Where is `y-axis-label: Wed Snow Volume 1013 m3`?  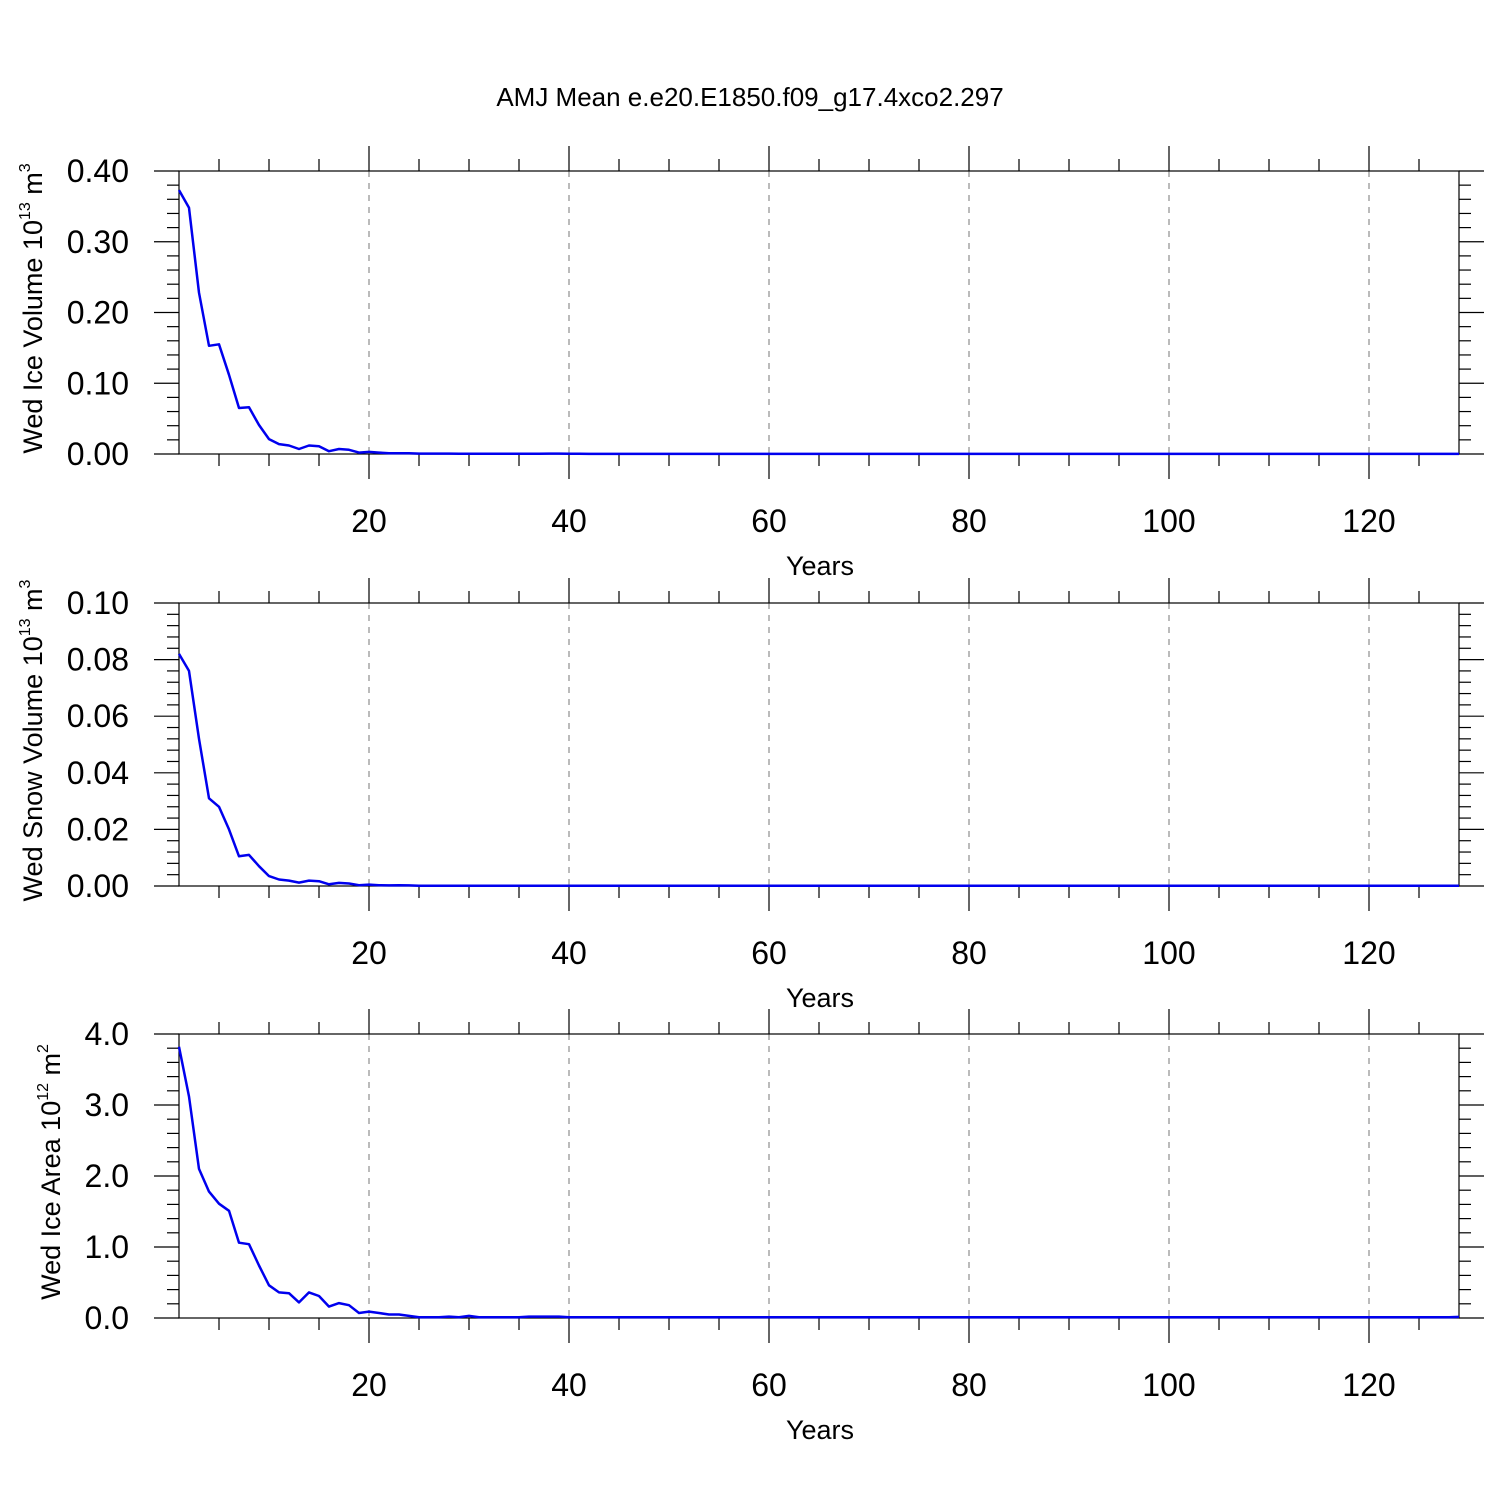 y-axis-label: Wed Snow Volume 1013 m3 is located at coordinates (32, 740).